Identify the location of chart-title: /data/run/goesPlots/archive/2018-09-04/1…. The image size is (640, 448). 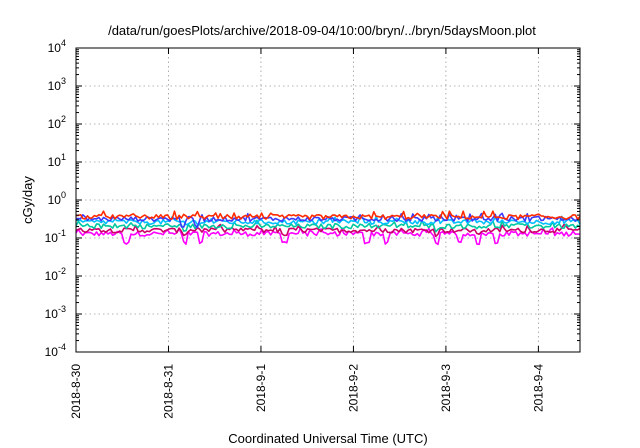
(322, 30).